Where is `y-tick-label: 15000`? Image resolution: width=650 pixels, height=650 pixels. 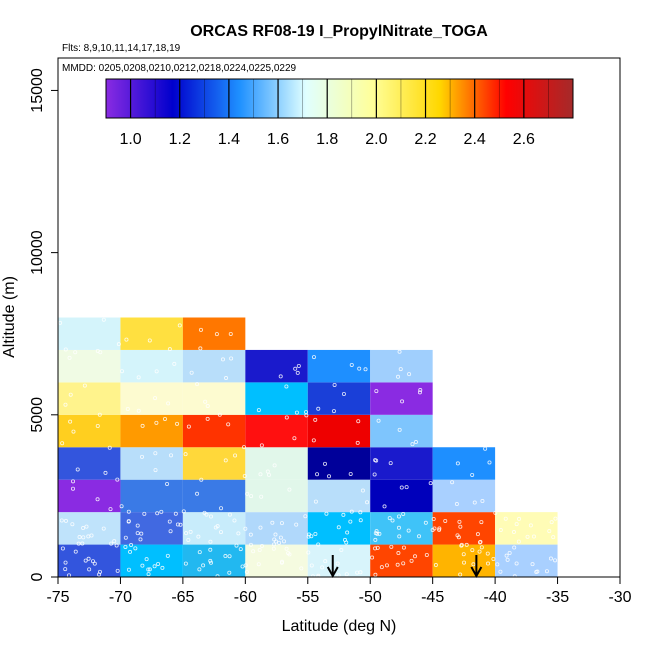 y-tick-label: 15000 is located at coordinates (37, 90).